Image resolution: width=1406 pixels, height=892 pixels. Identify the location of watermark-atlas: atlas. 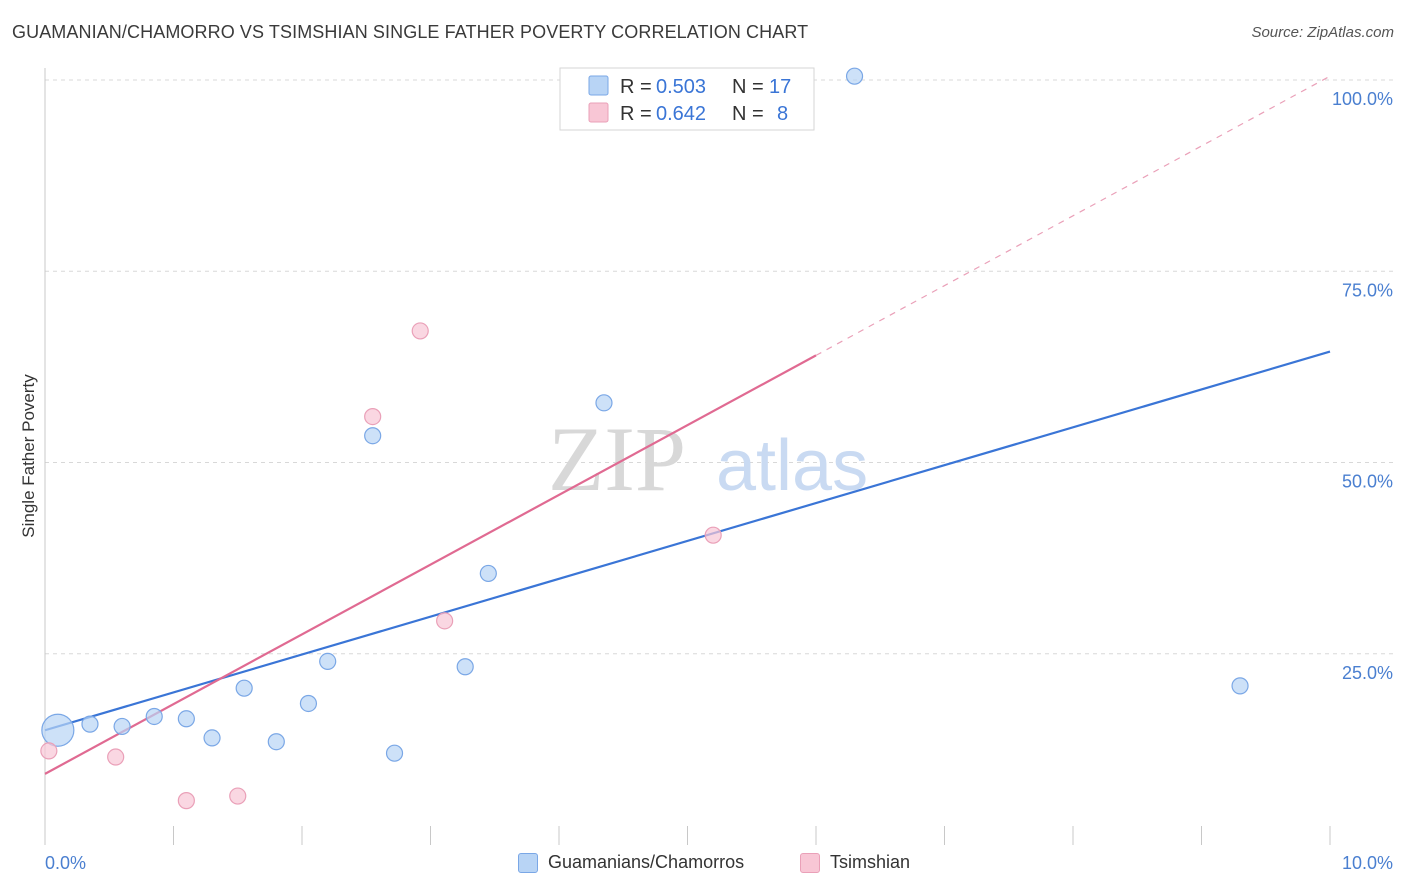
(792, 466).